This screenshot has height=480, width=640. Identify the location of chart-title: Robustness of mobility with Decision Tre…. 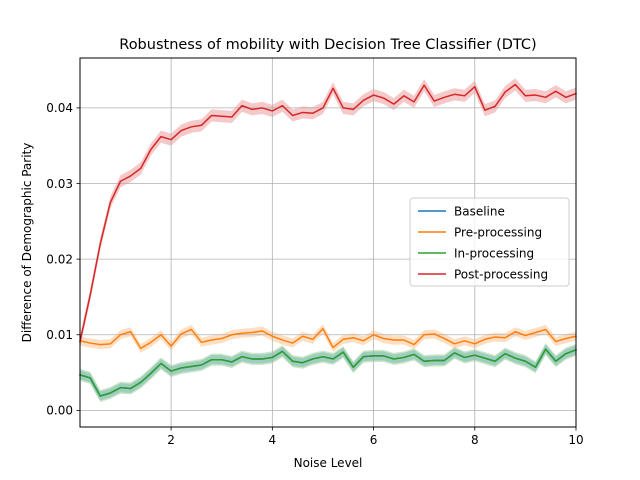
(327, 45).